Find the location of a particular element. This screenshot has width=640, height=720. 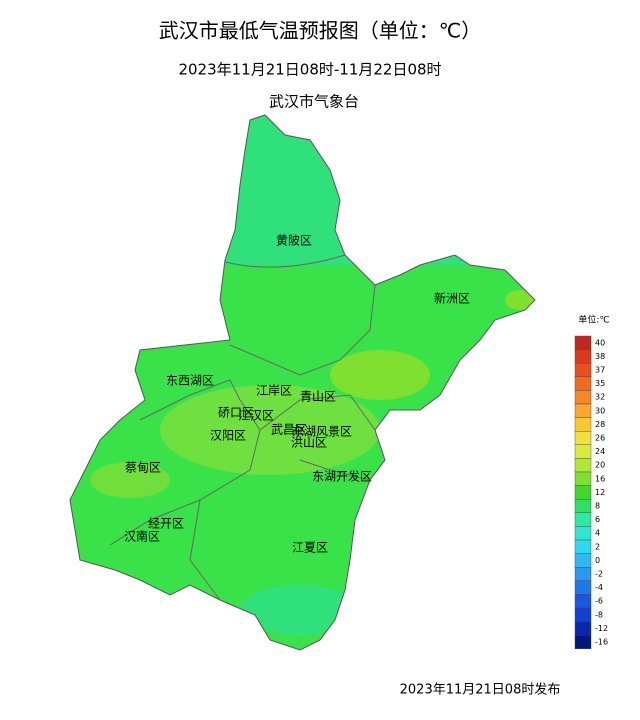

legend-label: 35 is located at coordinates (600, 383).